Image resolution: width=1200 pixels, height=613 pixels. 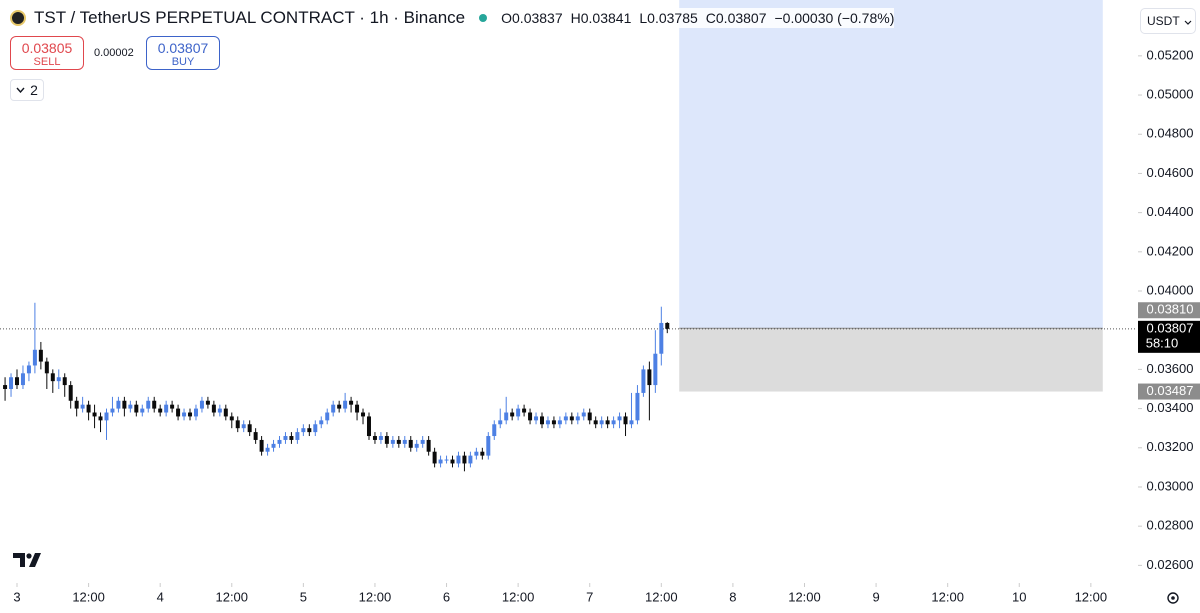 I want to click on ohlc-key: C, so click(x=710, y=18).